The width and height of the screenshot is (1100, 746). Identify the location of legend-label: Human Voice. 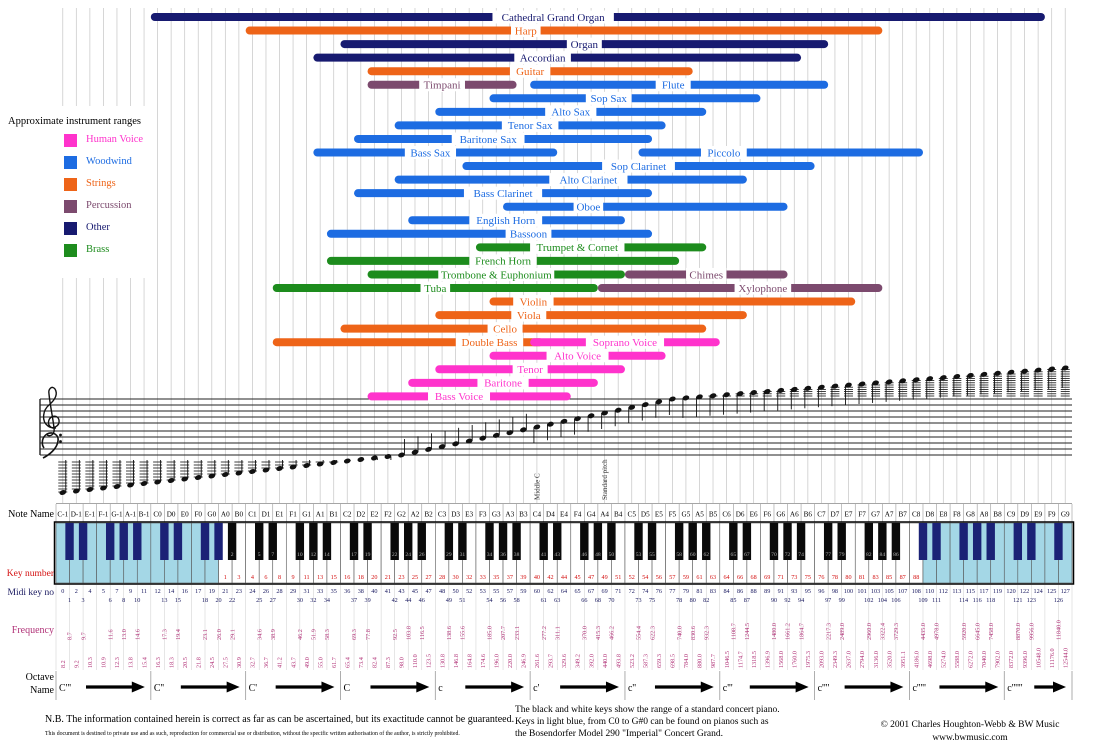
(115, 139).